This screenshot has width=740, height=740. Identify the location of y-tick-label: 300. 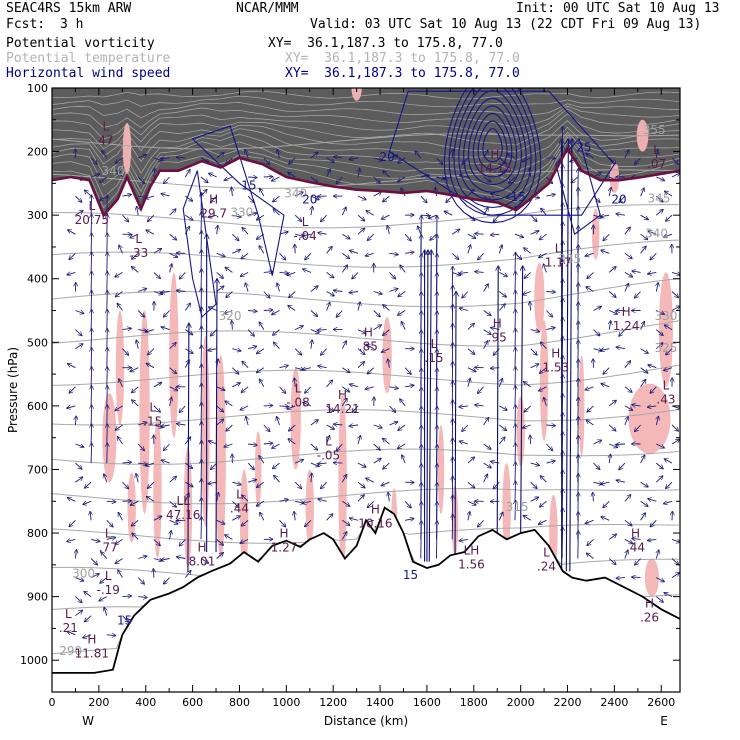
(37, 215).